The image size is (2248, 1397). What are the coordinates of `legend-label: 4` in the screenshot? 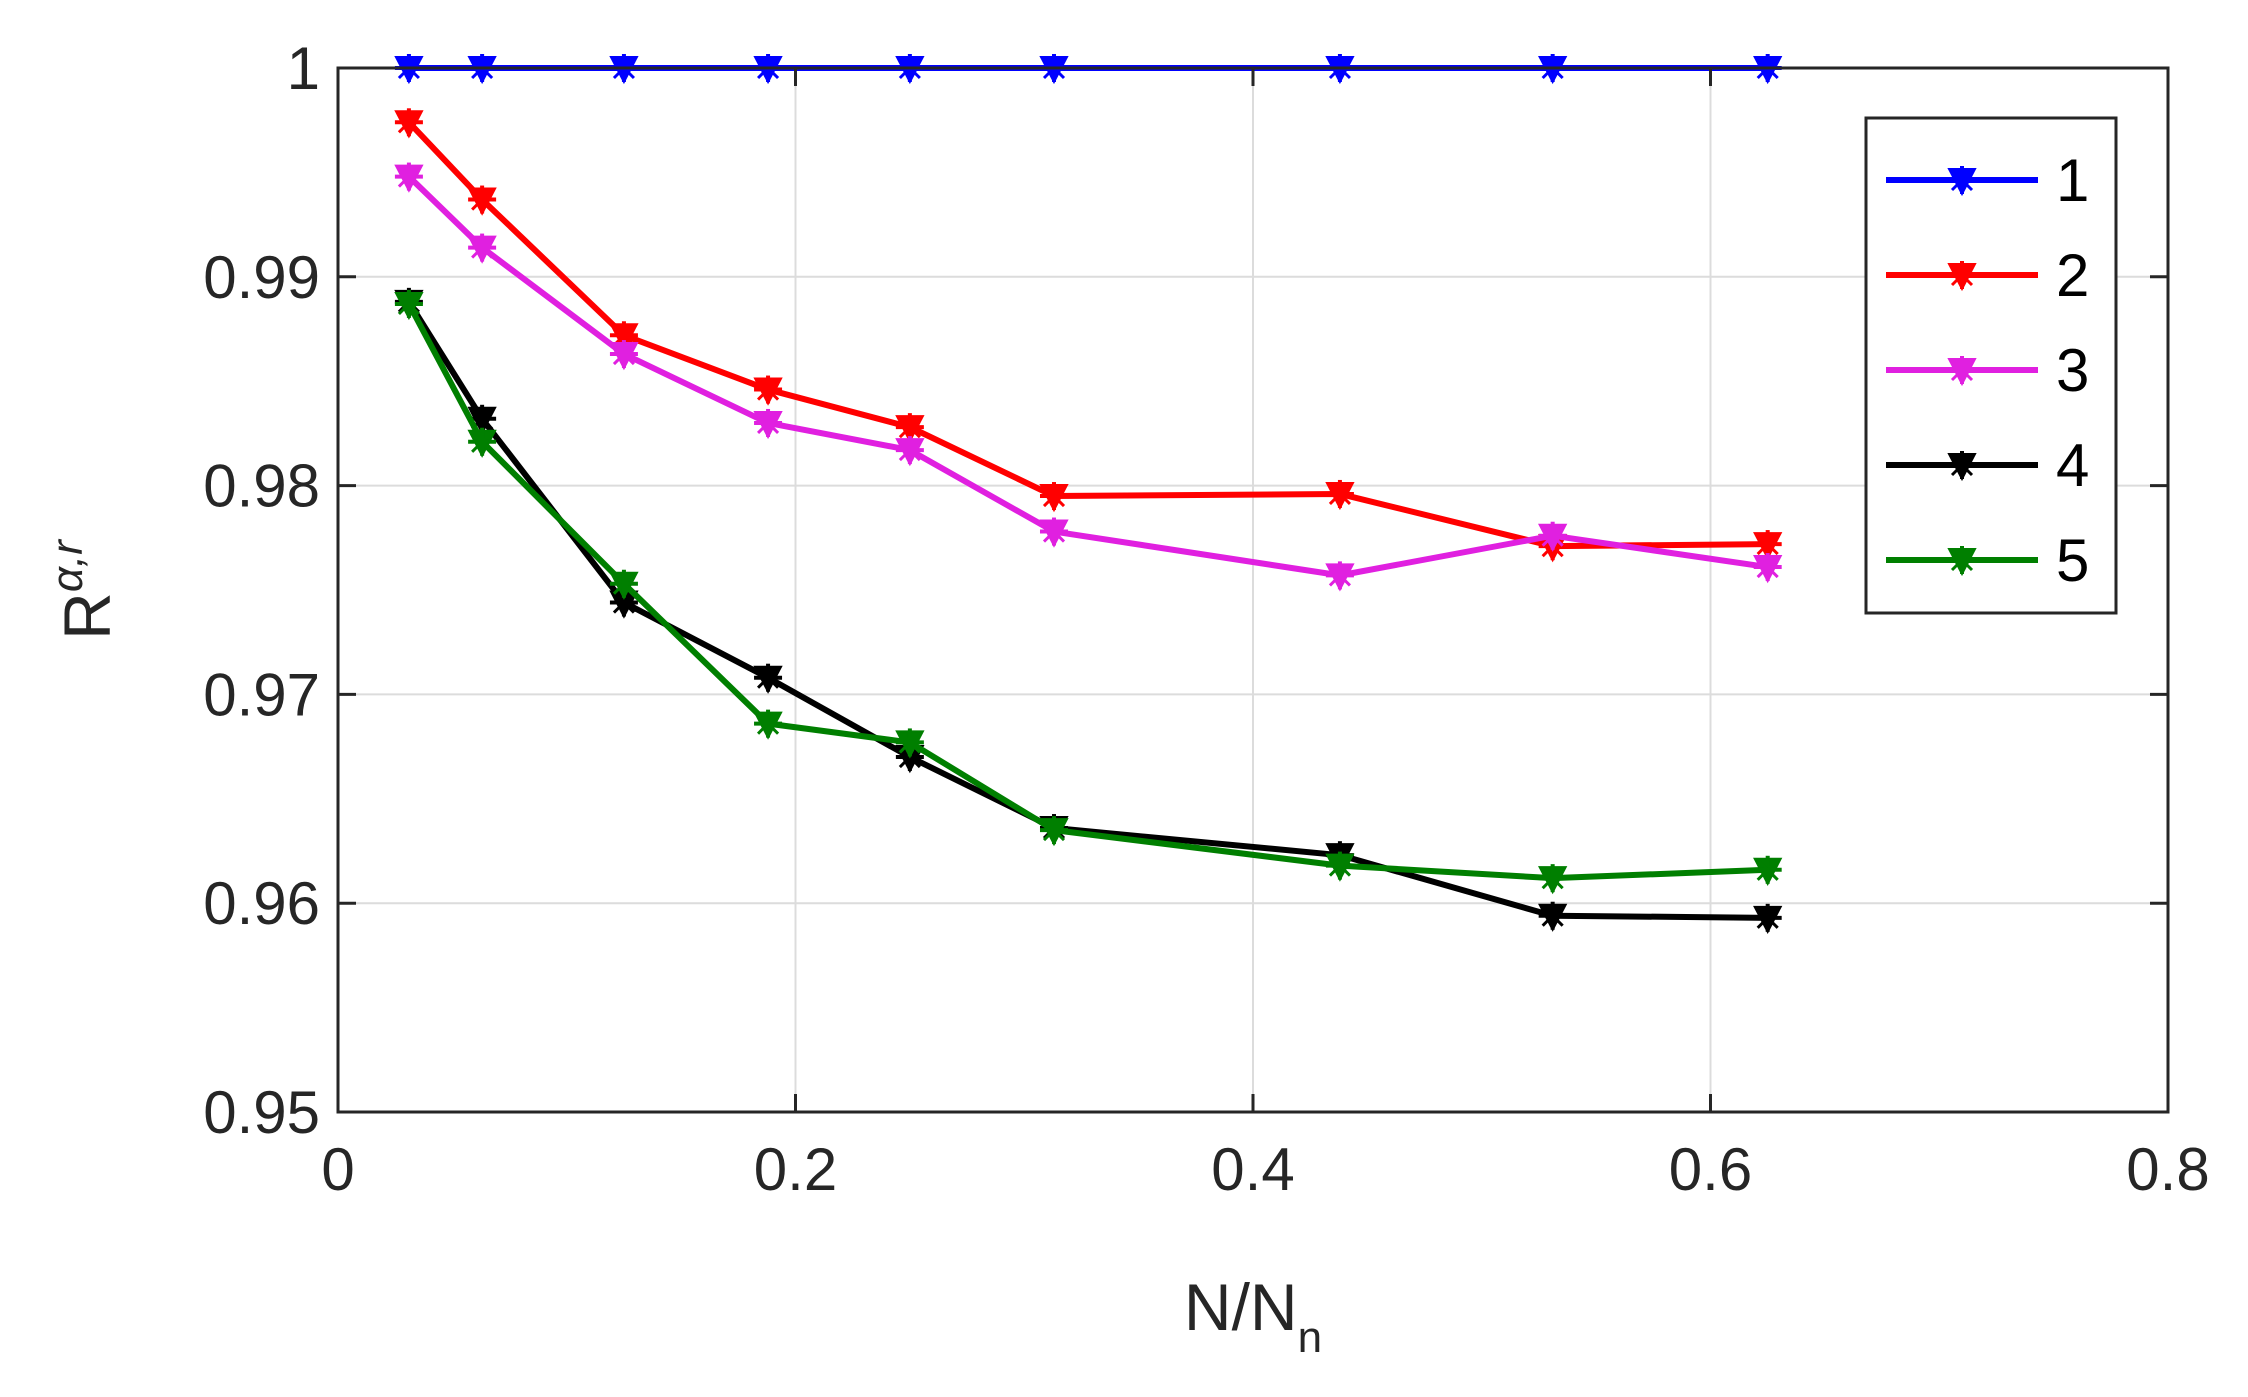 It's located at (2072, 465).